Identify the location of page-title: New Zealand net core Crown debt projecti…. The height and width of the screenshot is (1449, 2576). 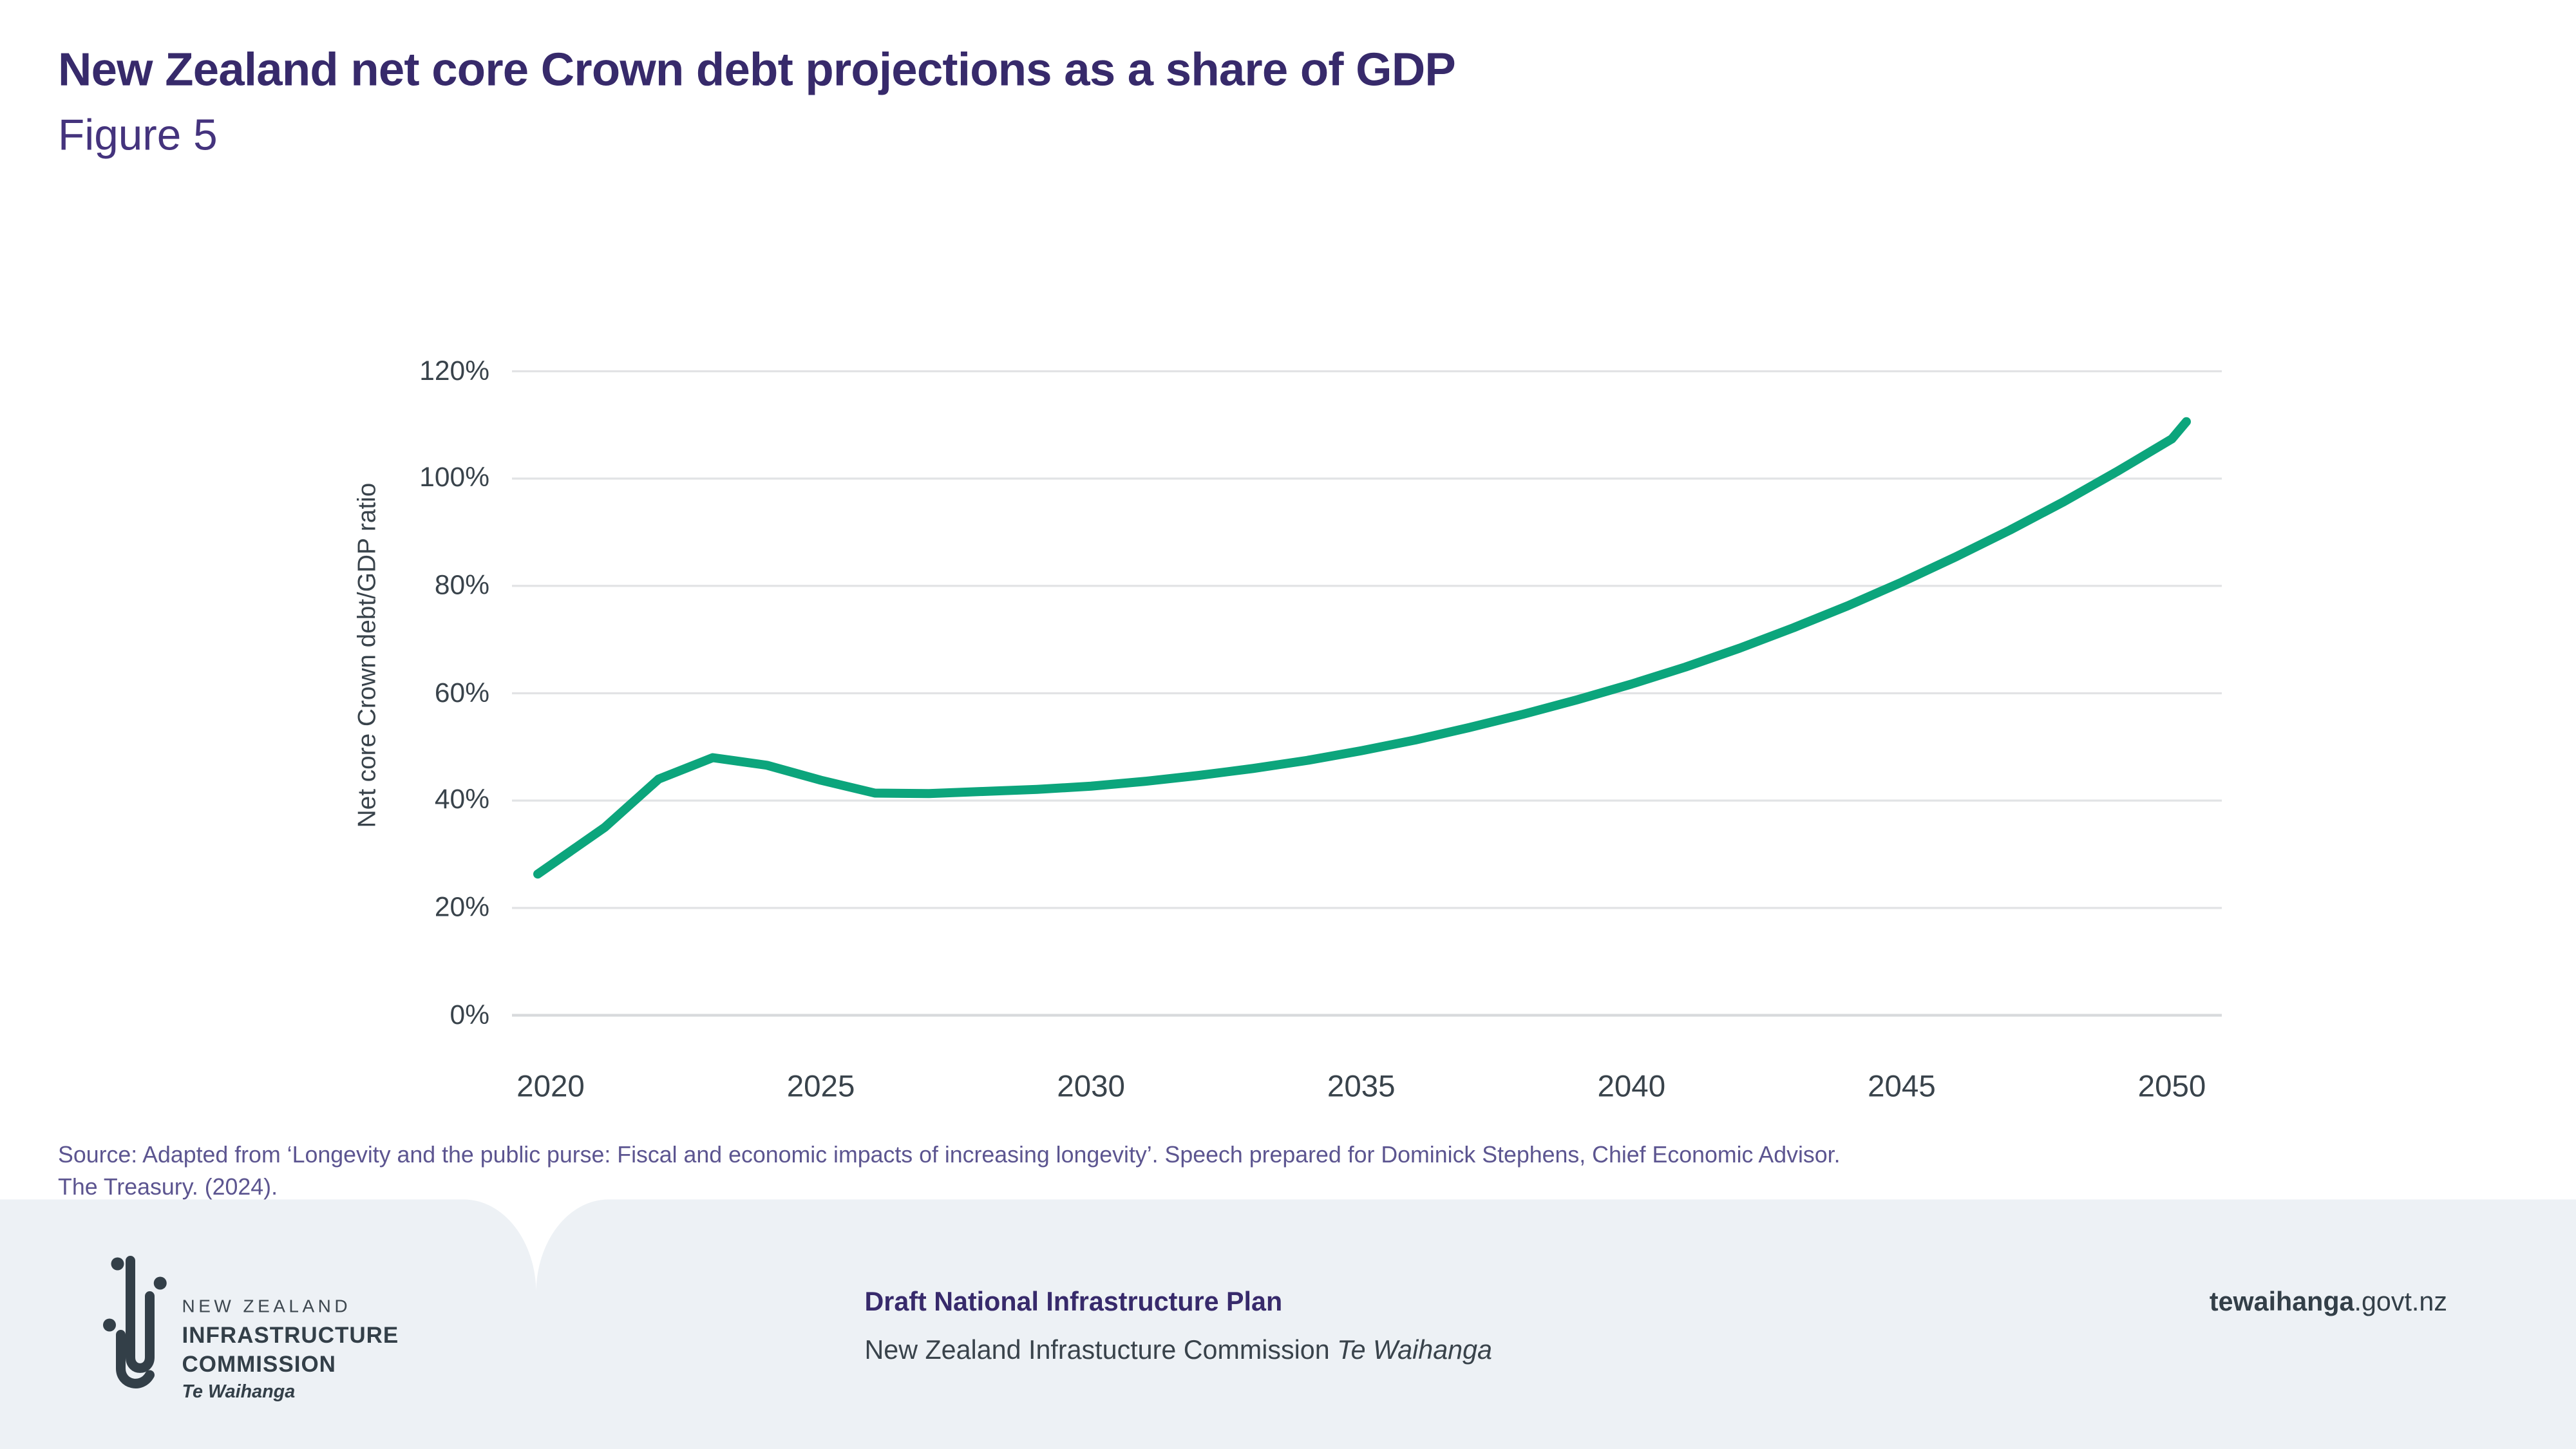
(757, 71).